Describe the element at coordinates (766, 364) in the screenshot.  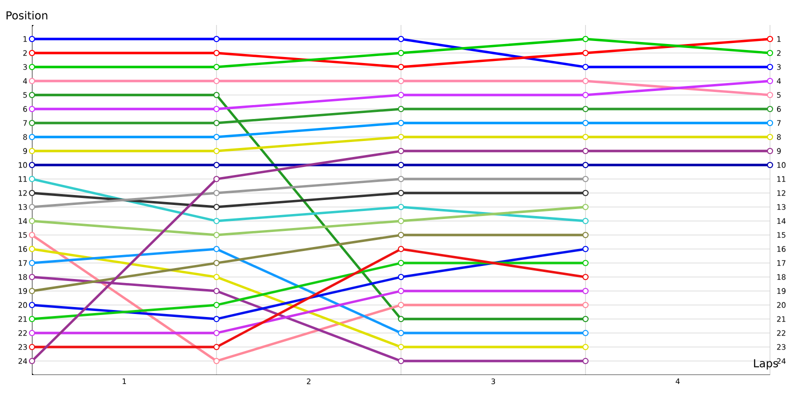
I see `x-axis-title: Laps` at that location.